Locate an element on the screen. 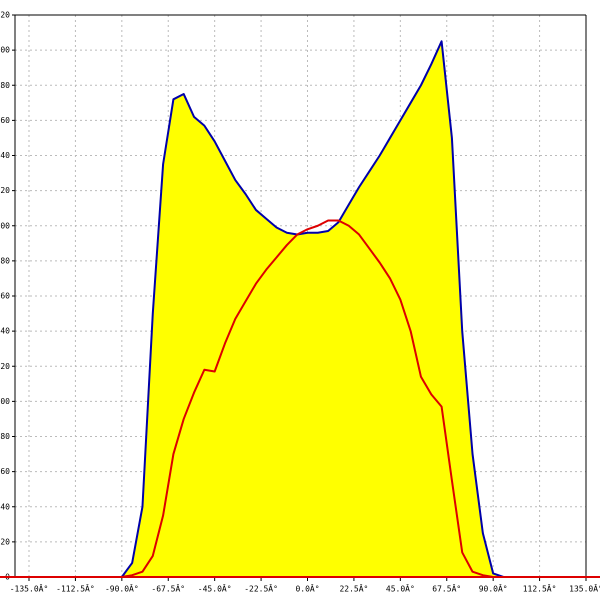 The height and width of the screenshot is (600, 600). x-tick-label: 22.5Â° is located at coordinates (353, 588).